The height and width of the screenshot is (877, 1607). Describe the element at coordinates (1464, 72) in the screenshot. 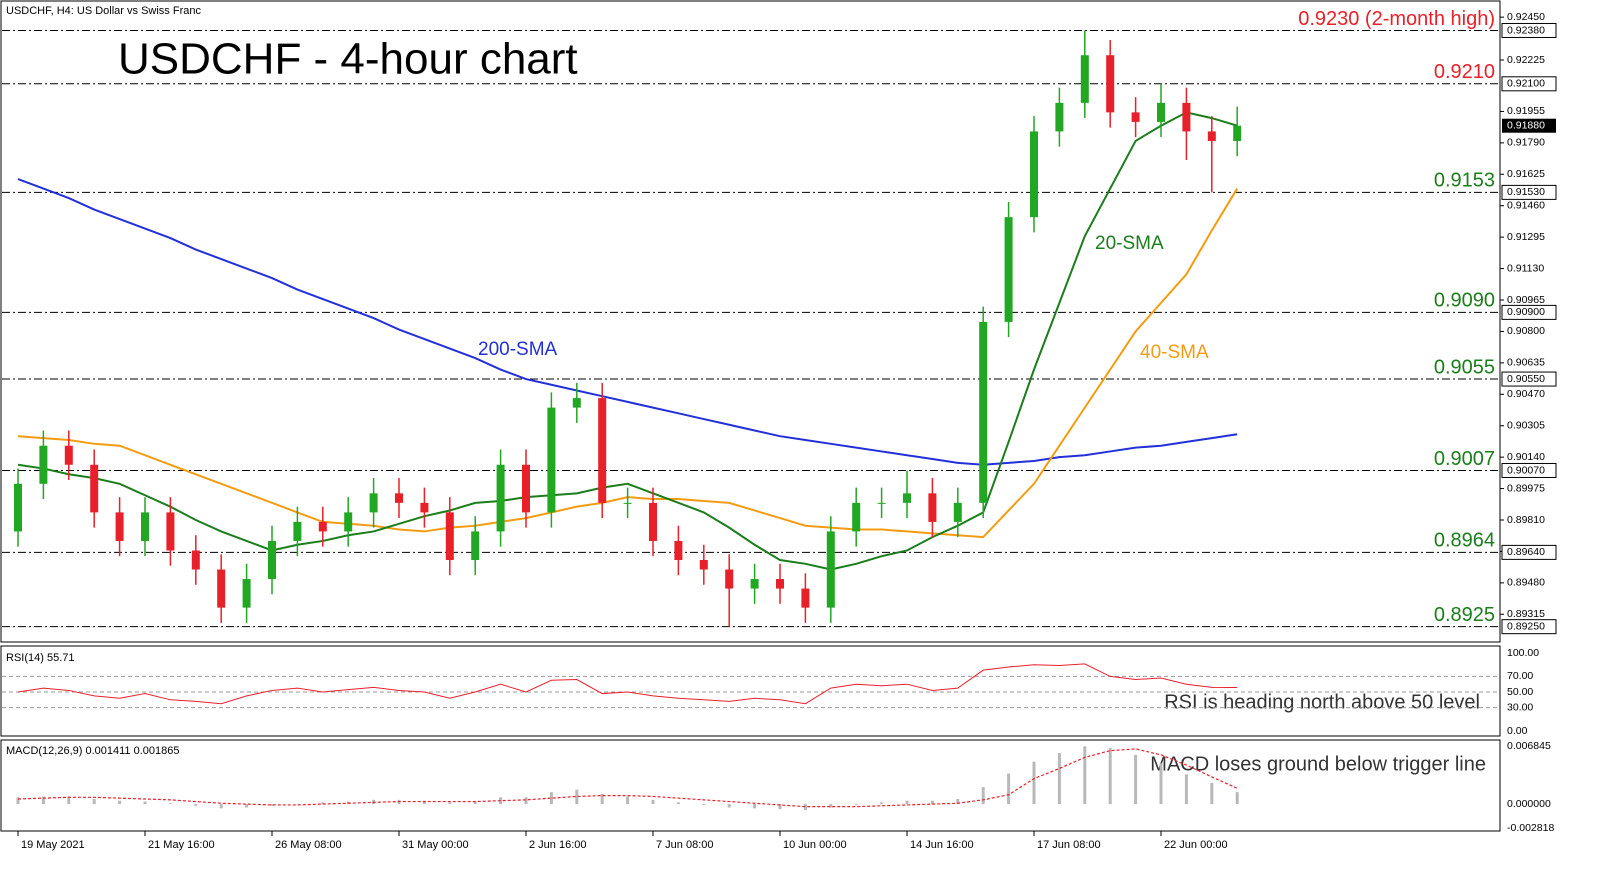

I see `level-note: 0.9210` at that location.